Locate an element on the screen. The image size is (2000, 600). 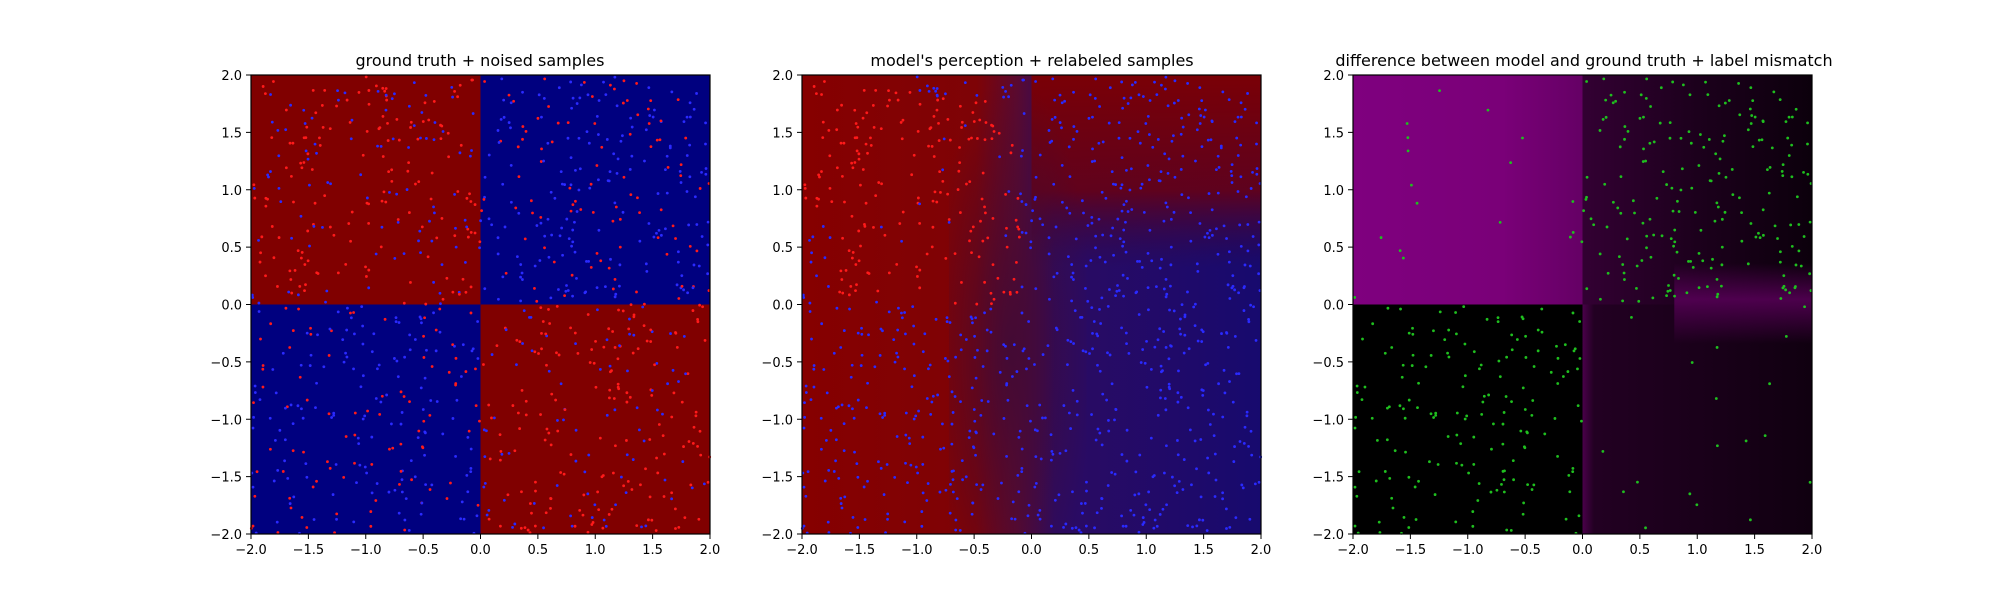
y-tick-label: −2.0 is located at coordinates (777, 535).